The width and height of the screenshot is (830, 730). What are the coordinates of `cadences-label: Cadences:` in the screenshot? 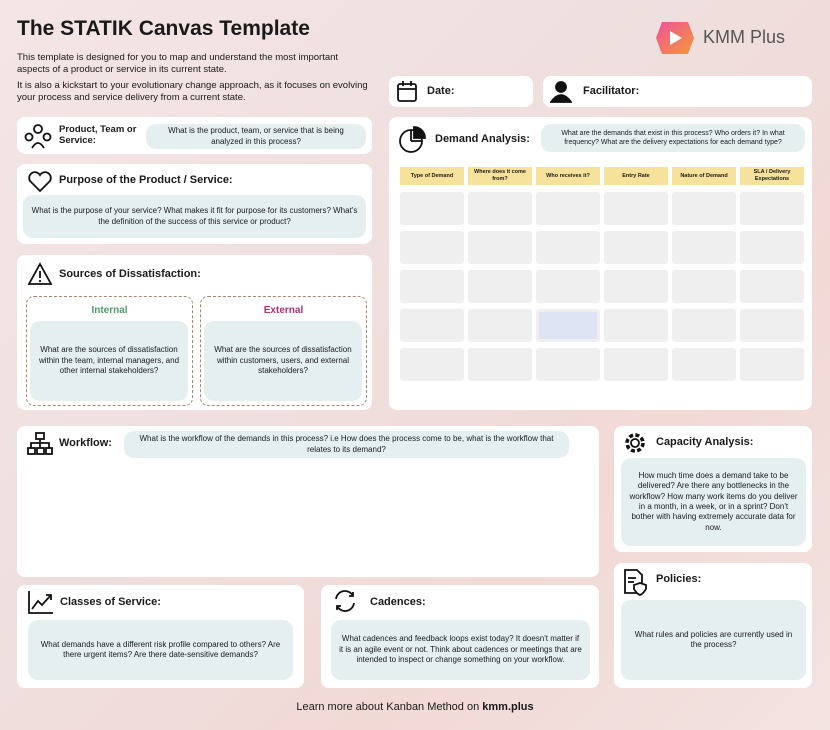 It's located at (398, 602).